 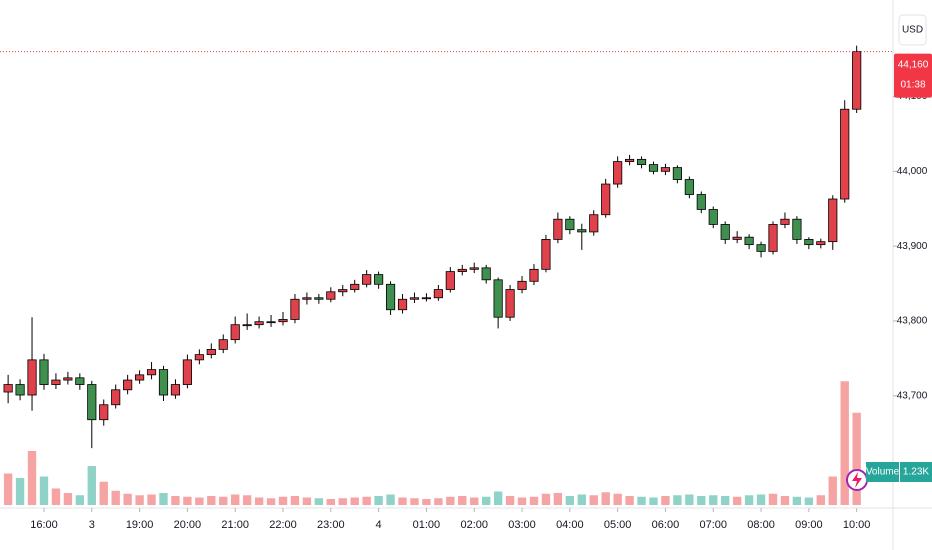 What do you see at coordinates (913, 75) in the screenshot?
I see `last-price-badge` at bounding box center [913, 75].